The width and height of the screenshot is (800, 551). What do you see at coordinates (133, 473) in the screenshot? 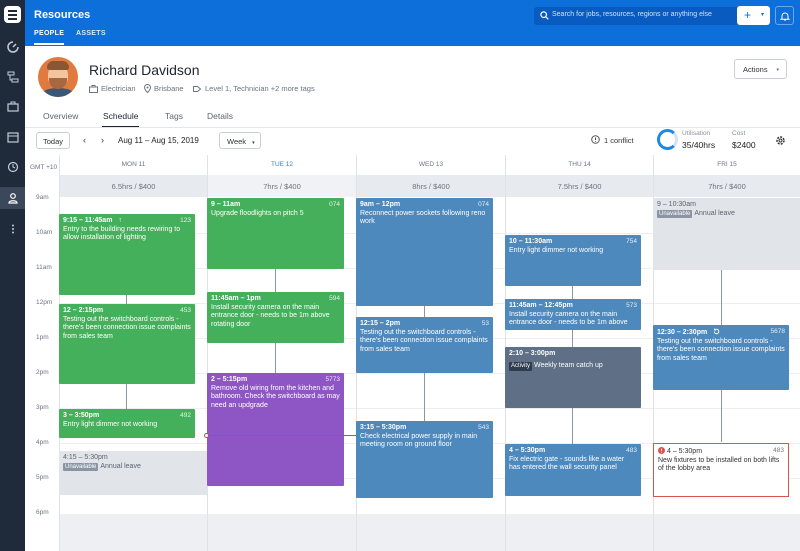
I see `unavailable-block: 4:15 – 5:30pm Unavailable Annual leave` at bounding box center [133, 473].